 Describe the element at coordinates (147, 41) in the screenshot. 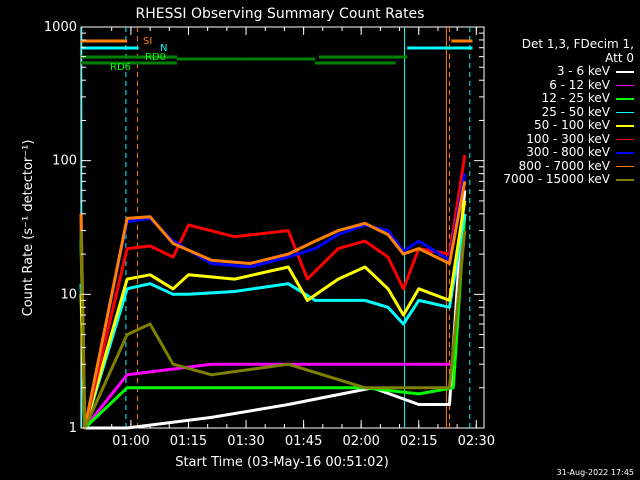

I see `flag-label: SI` at that location.